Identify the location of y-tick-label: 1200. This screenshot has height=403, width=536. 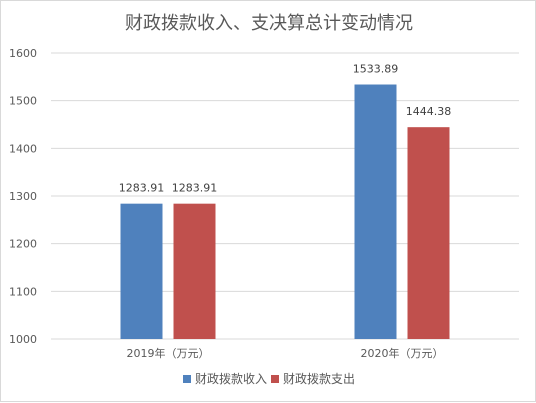
(23, 244).